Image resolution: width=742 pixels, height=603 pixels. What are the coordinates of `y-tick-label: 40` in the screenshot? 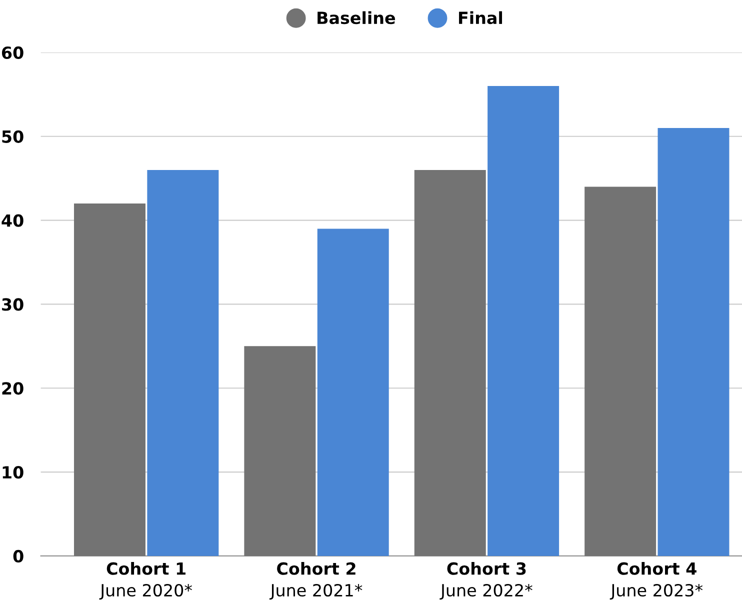 It's located at (13, 220).